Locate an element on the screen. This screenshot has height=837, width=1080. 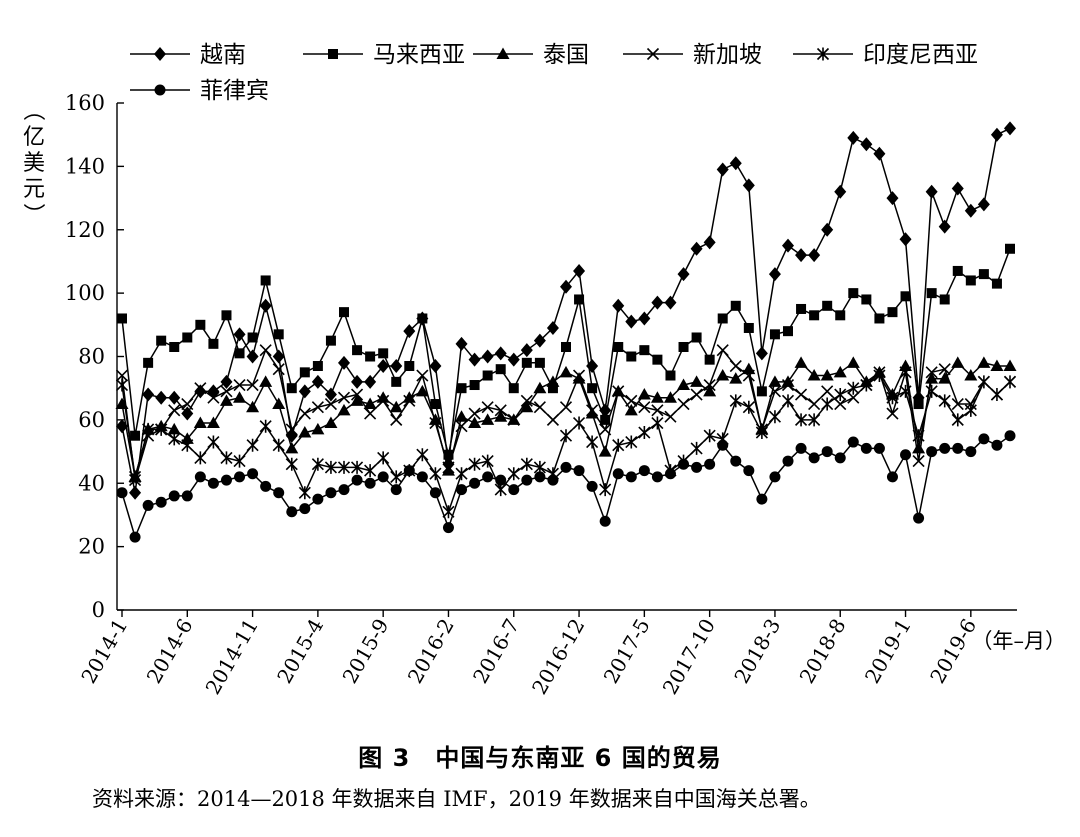
x-tick-label: 2015-4 is located at coordinates (300, 651).